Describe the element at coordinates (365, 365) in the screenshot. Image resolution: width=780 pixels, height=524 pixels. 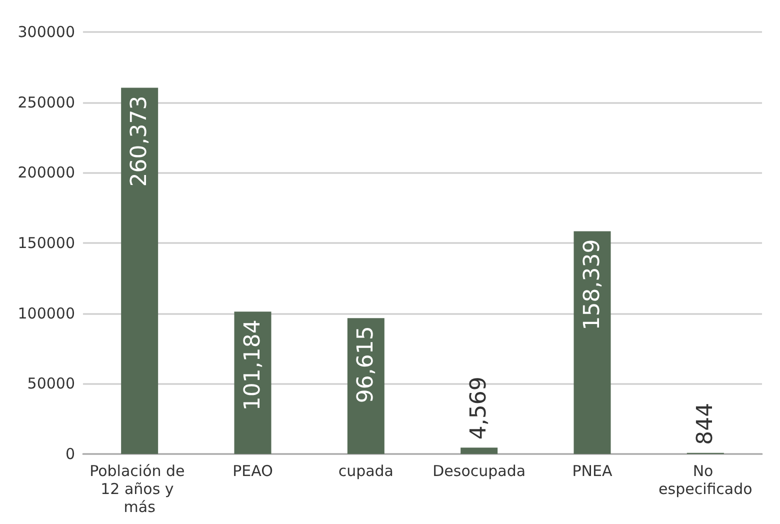
I see `data-label: 96,615` at that location.